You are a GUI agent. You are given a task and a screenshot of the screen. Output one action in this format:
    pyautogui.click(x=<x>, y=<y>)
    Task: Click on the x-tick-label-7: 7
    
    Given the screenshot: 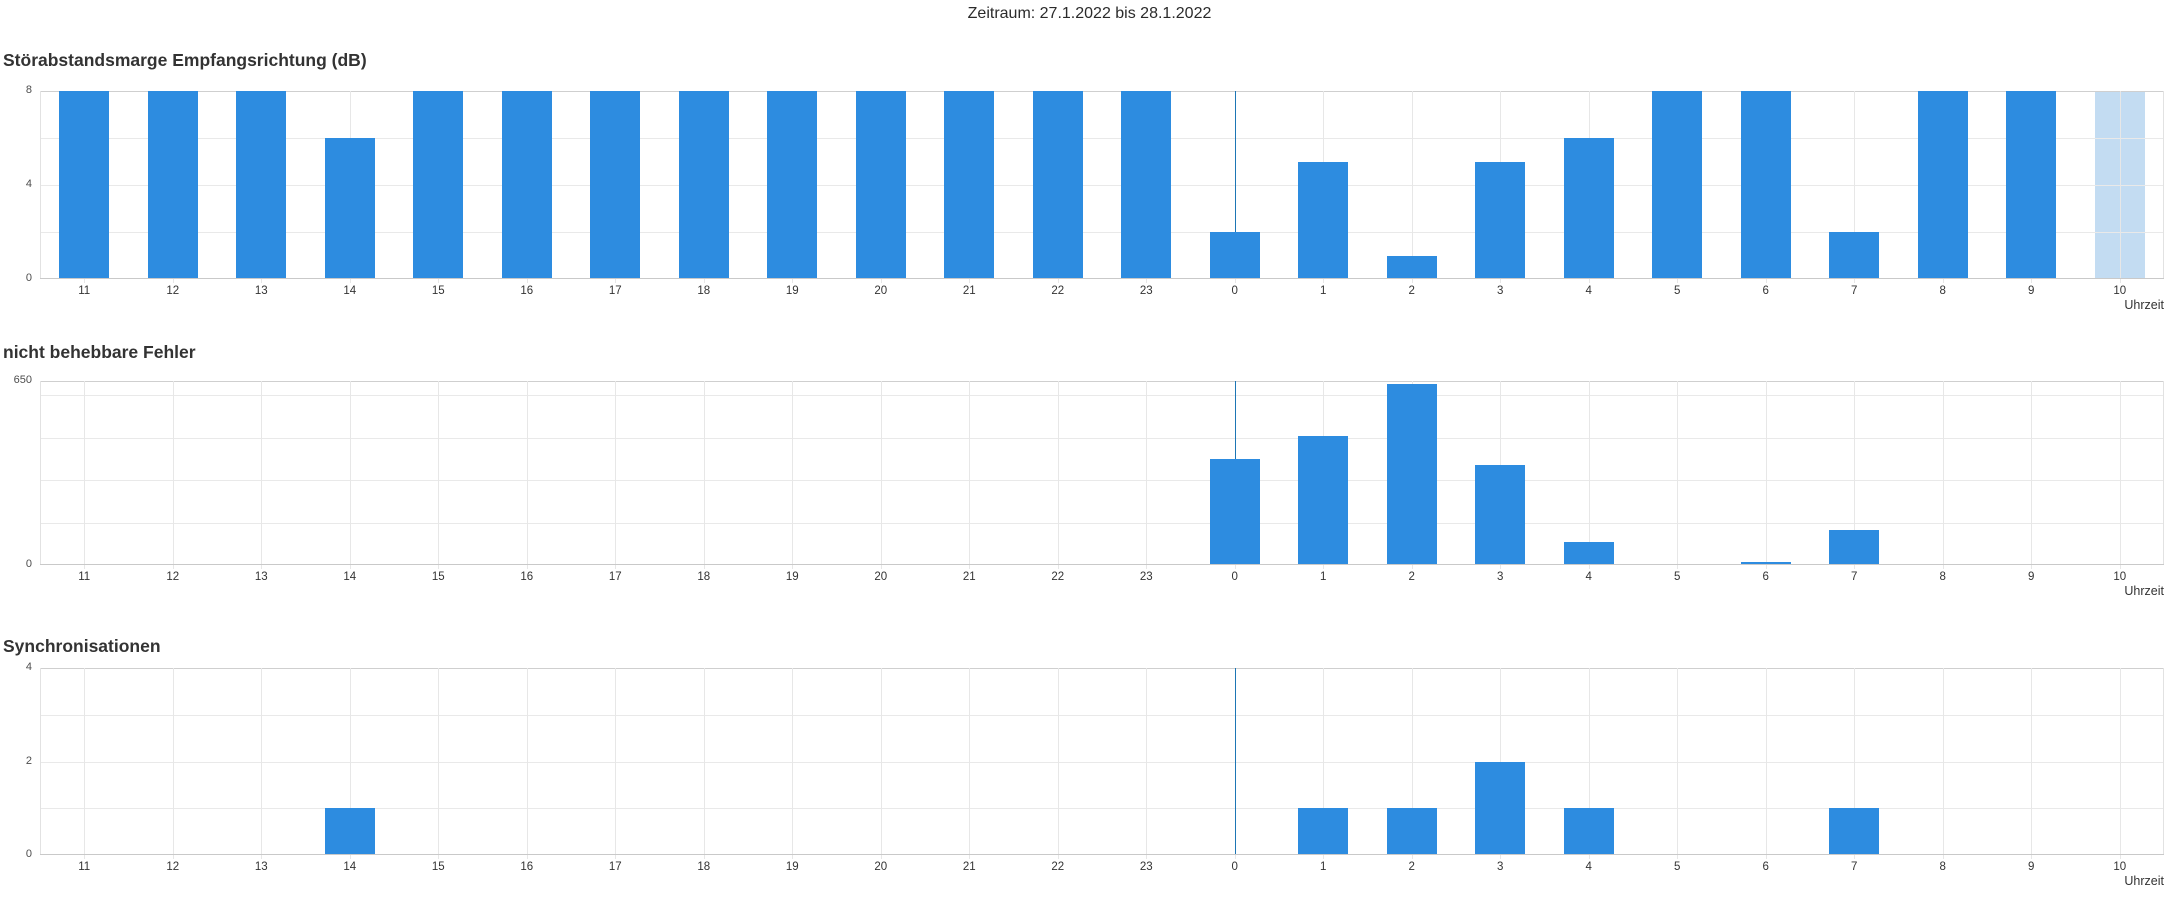 What is the action you would take?
    pyautogui.click(x=1854, y=577)
    